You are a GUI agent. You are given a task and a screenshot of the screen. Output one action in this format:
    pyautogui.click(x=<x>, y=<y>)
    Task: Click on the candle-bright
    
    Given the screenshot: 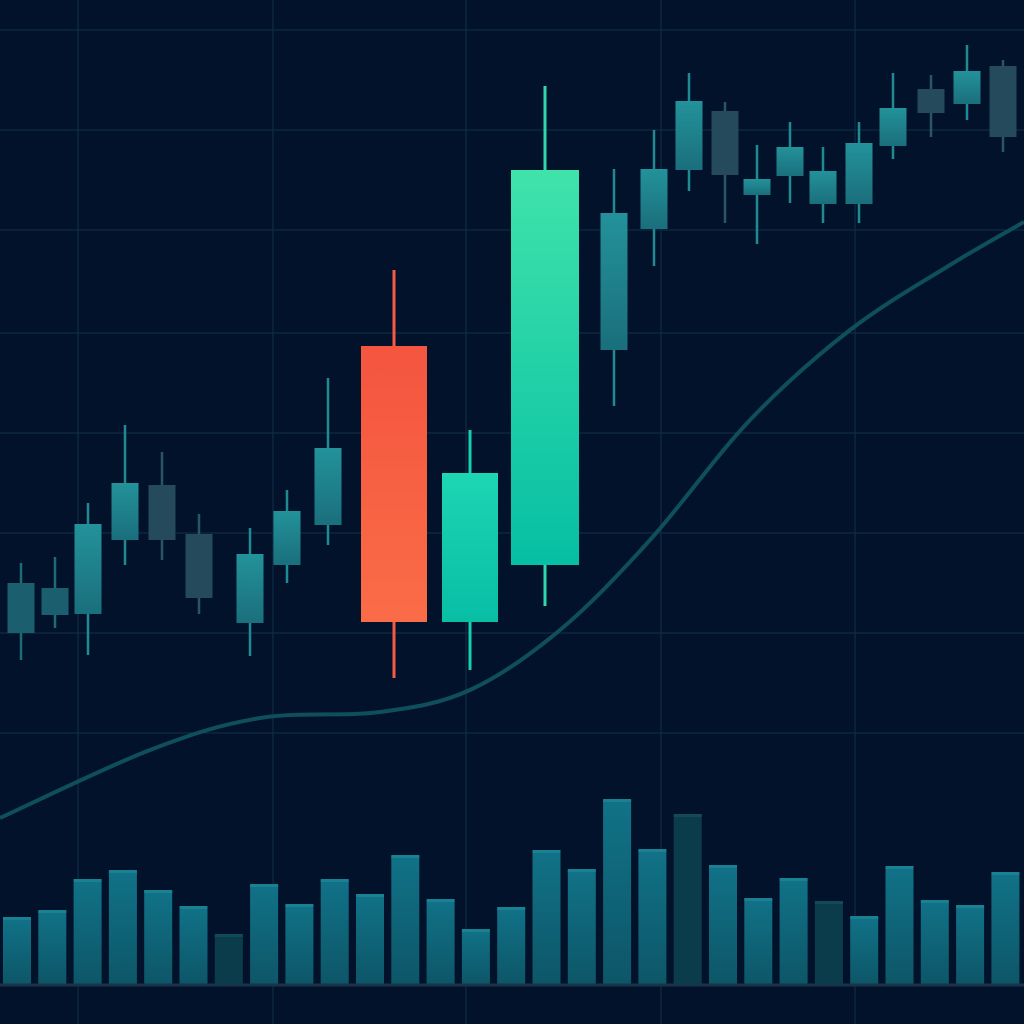 What is the action you would take?
    pyautogui.click(x=545, y=346)
    